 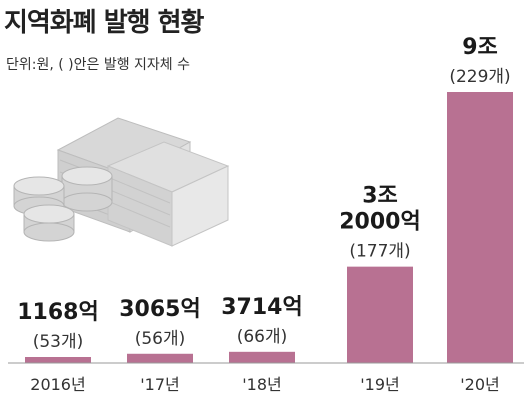 I want to click on bar-count-label: (56개), so click(x=160, y=339).